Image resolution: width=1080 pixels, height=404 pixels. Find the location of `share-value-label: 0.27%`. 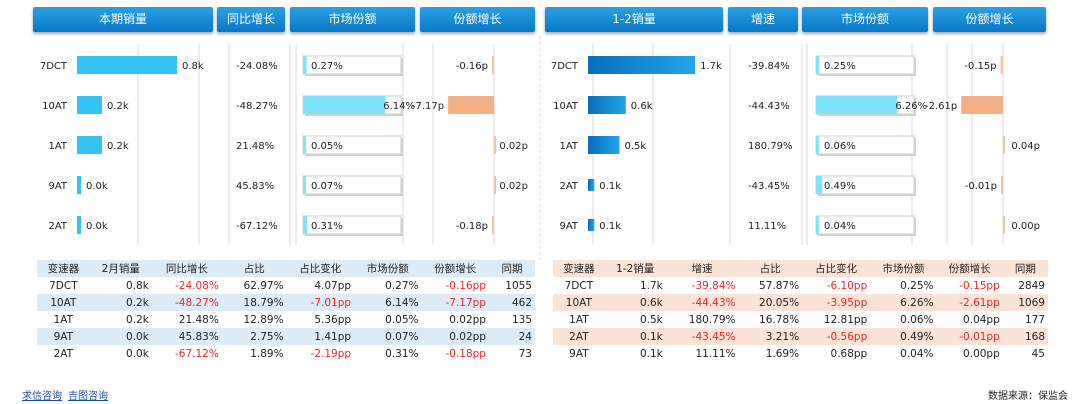

share-value-label: 0.27% is located at coordinates (327, 66).